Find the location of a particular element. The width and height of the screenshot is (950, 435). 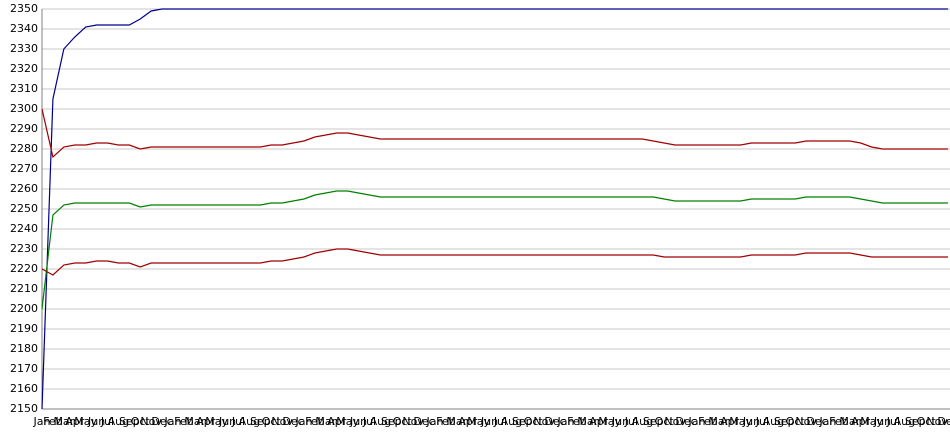

y-tick-label: 2320 is located at coordinates (24, 68).